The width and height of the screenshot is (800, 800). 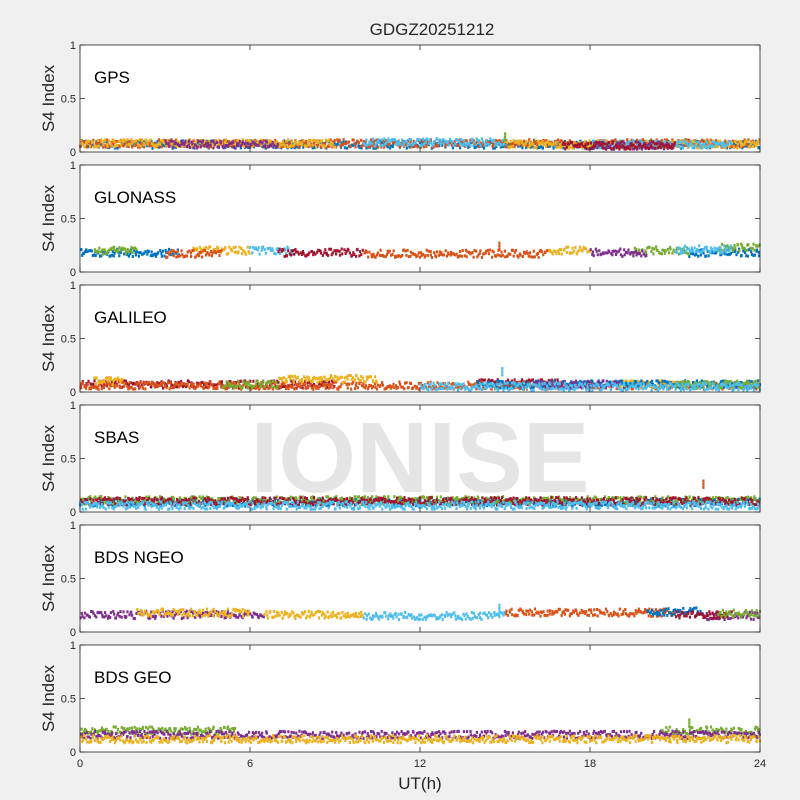 What do you see at coordinates (420, 141) in the screenshot?
I see `data-points` at bounding box center [420, 141].